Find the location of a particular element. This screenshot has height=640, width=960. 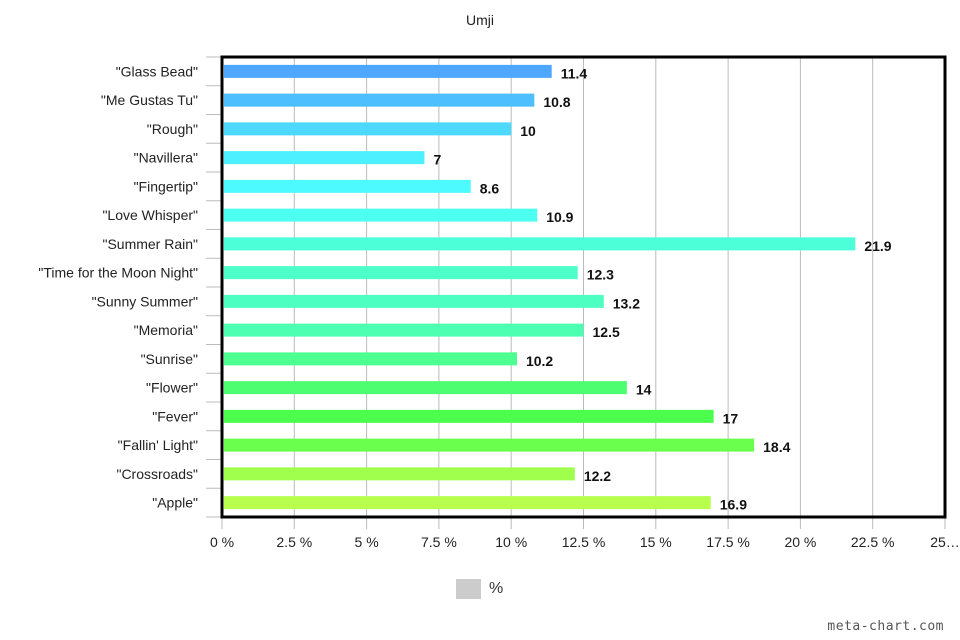

data-label: 16.9 is located at coordinates (733, 505).